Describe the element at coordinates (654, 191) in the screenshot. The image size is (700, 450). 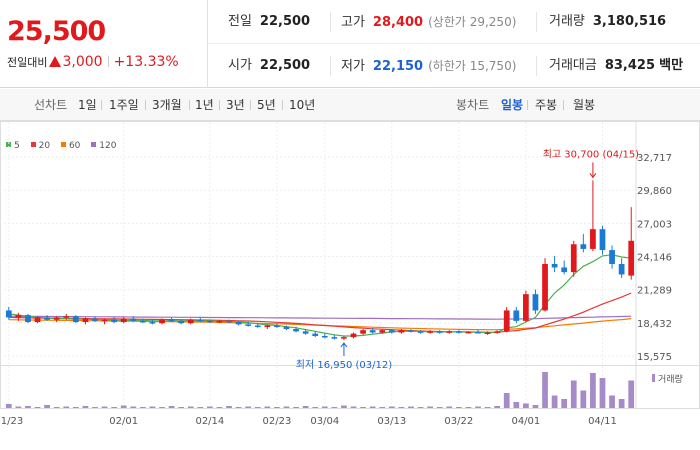
I see `y-tick-label: 29,860` at that location.